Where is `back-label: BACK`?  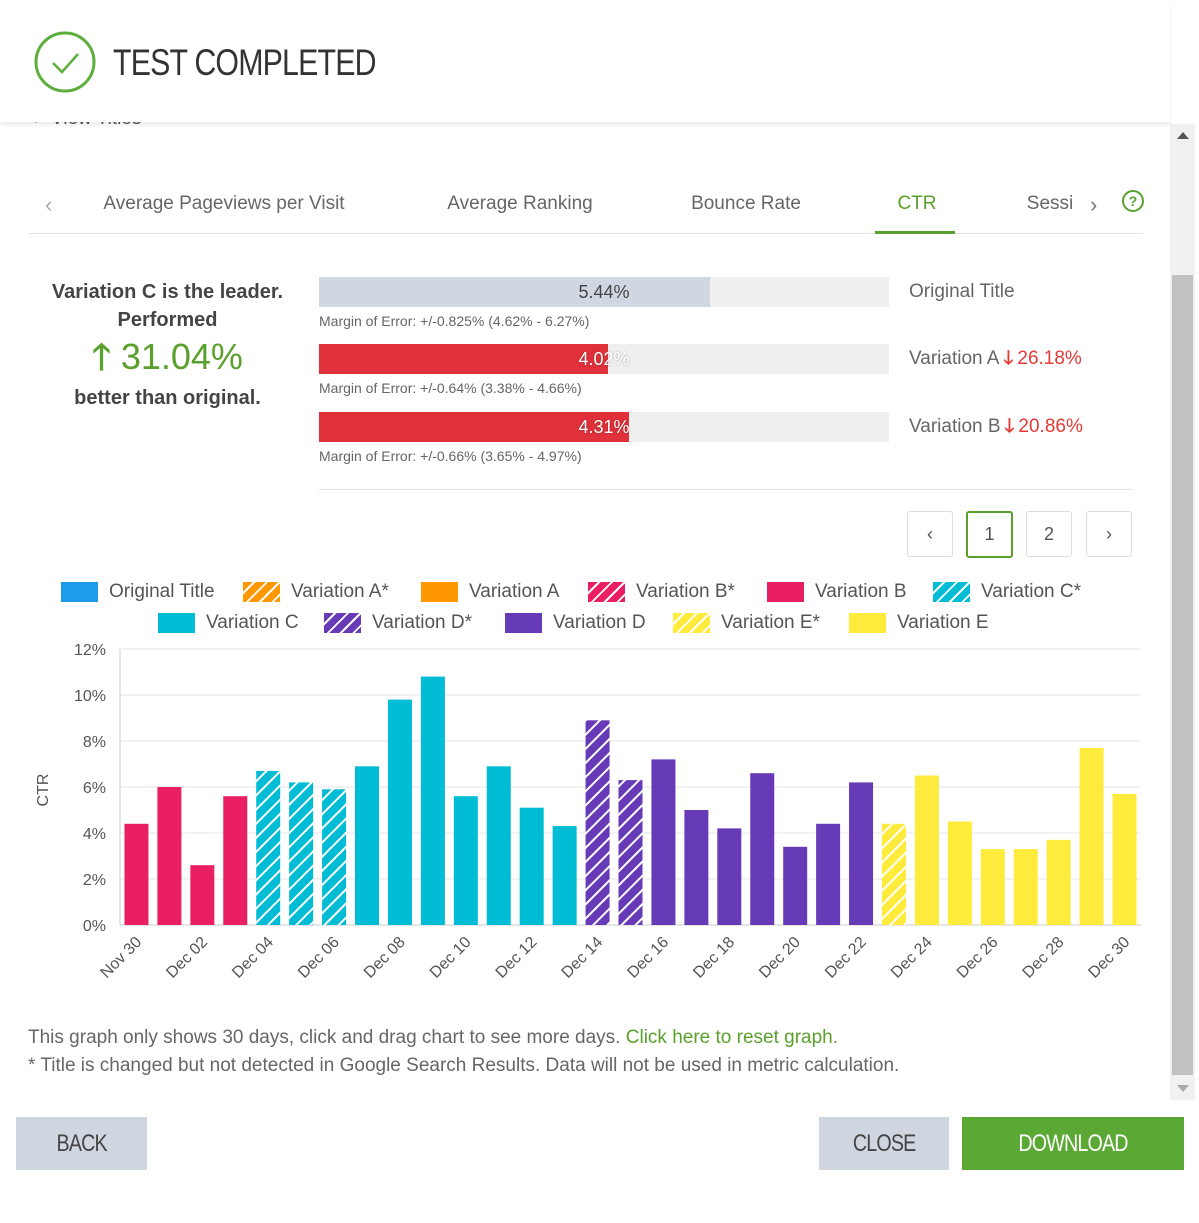
back-label: BACK is located at coordinates (81, 1143).